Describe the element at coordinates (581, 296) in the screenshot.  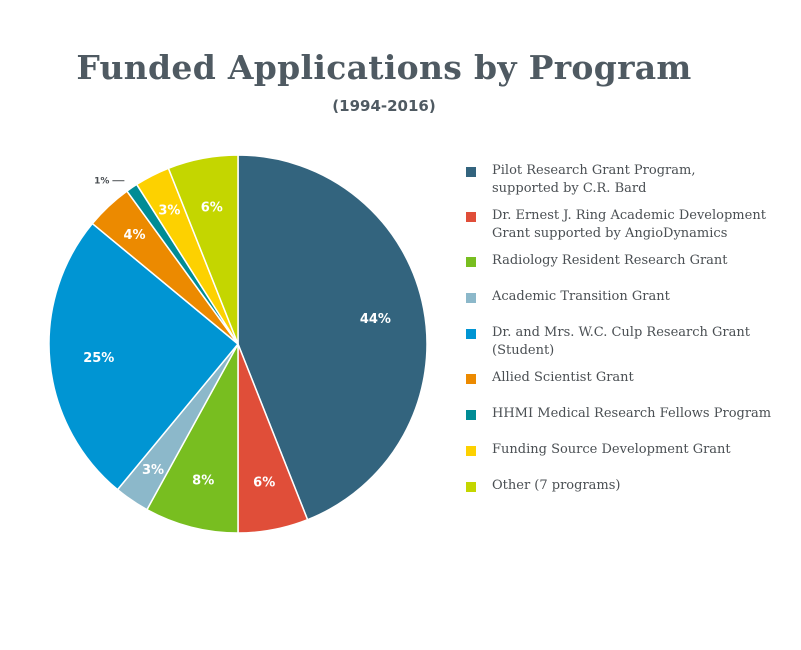
I see `legend-label-line: Academic Transition Grant` at that location.